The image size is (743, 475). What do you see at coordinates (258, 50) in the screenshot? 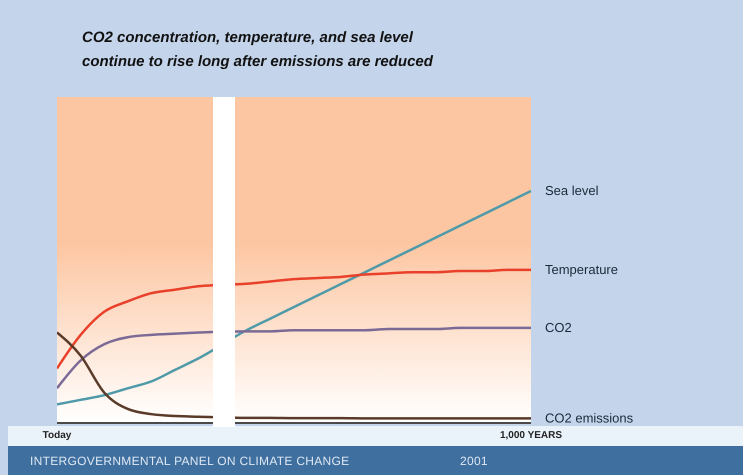
I see `chart-title: CO2 concentration, temperature, and sea level continue to rise long after emissions are reduced` at bounding box center [258, 50].